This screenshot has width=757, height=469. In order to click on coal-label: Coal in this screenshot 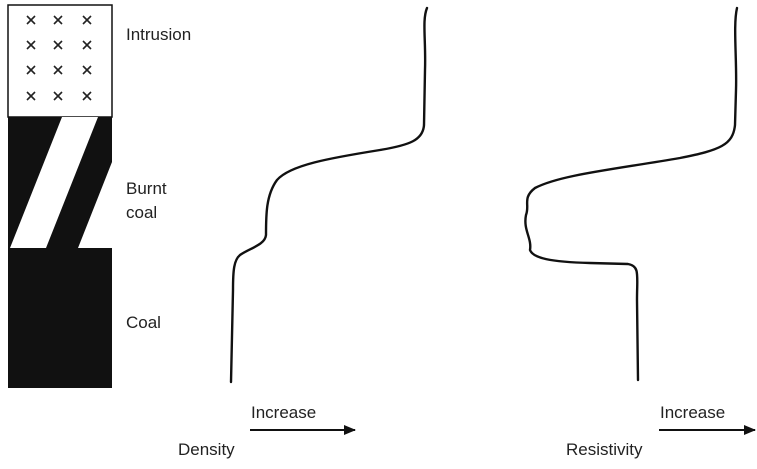, I will do `click(143, 322)`.